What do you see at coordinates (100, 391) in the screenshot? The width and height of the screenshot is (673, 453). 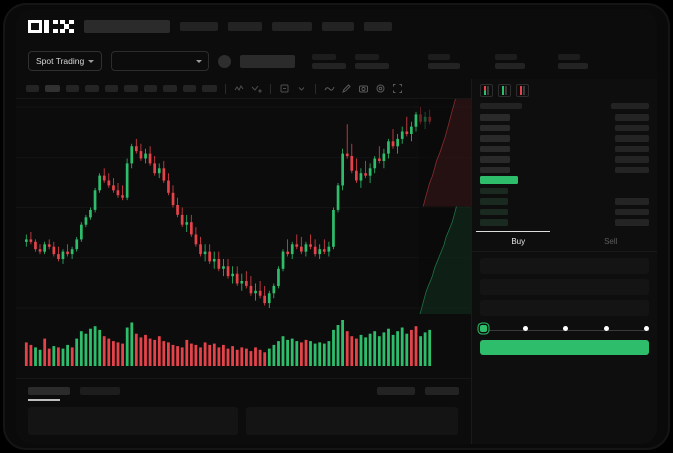 I see `tab-order-history` at bounding box center [100, 391].